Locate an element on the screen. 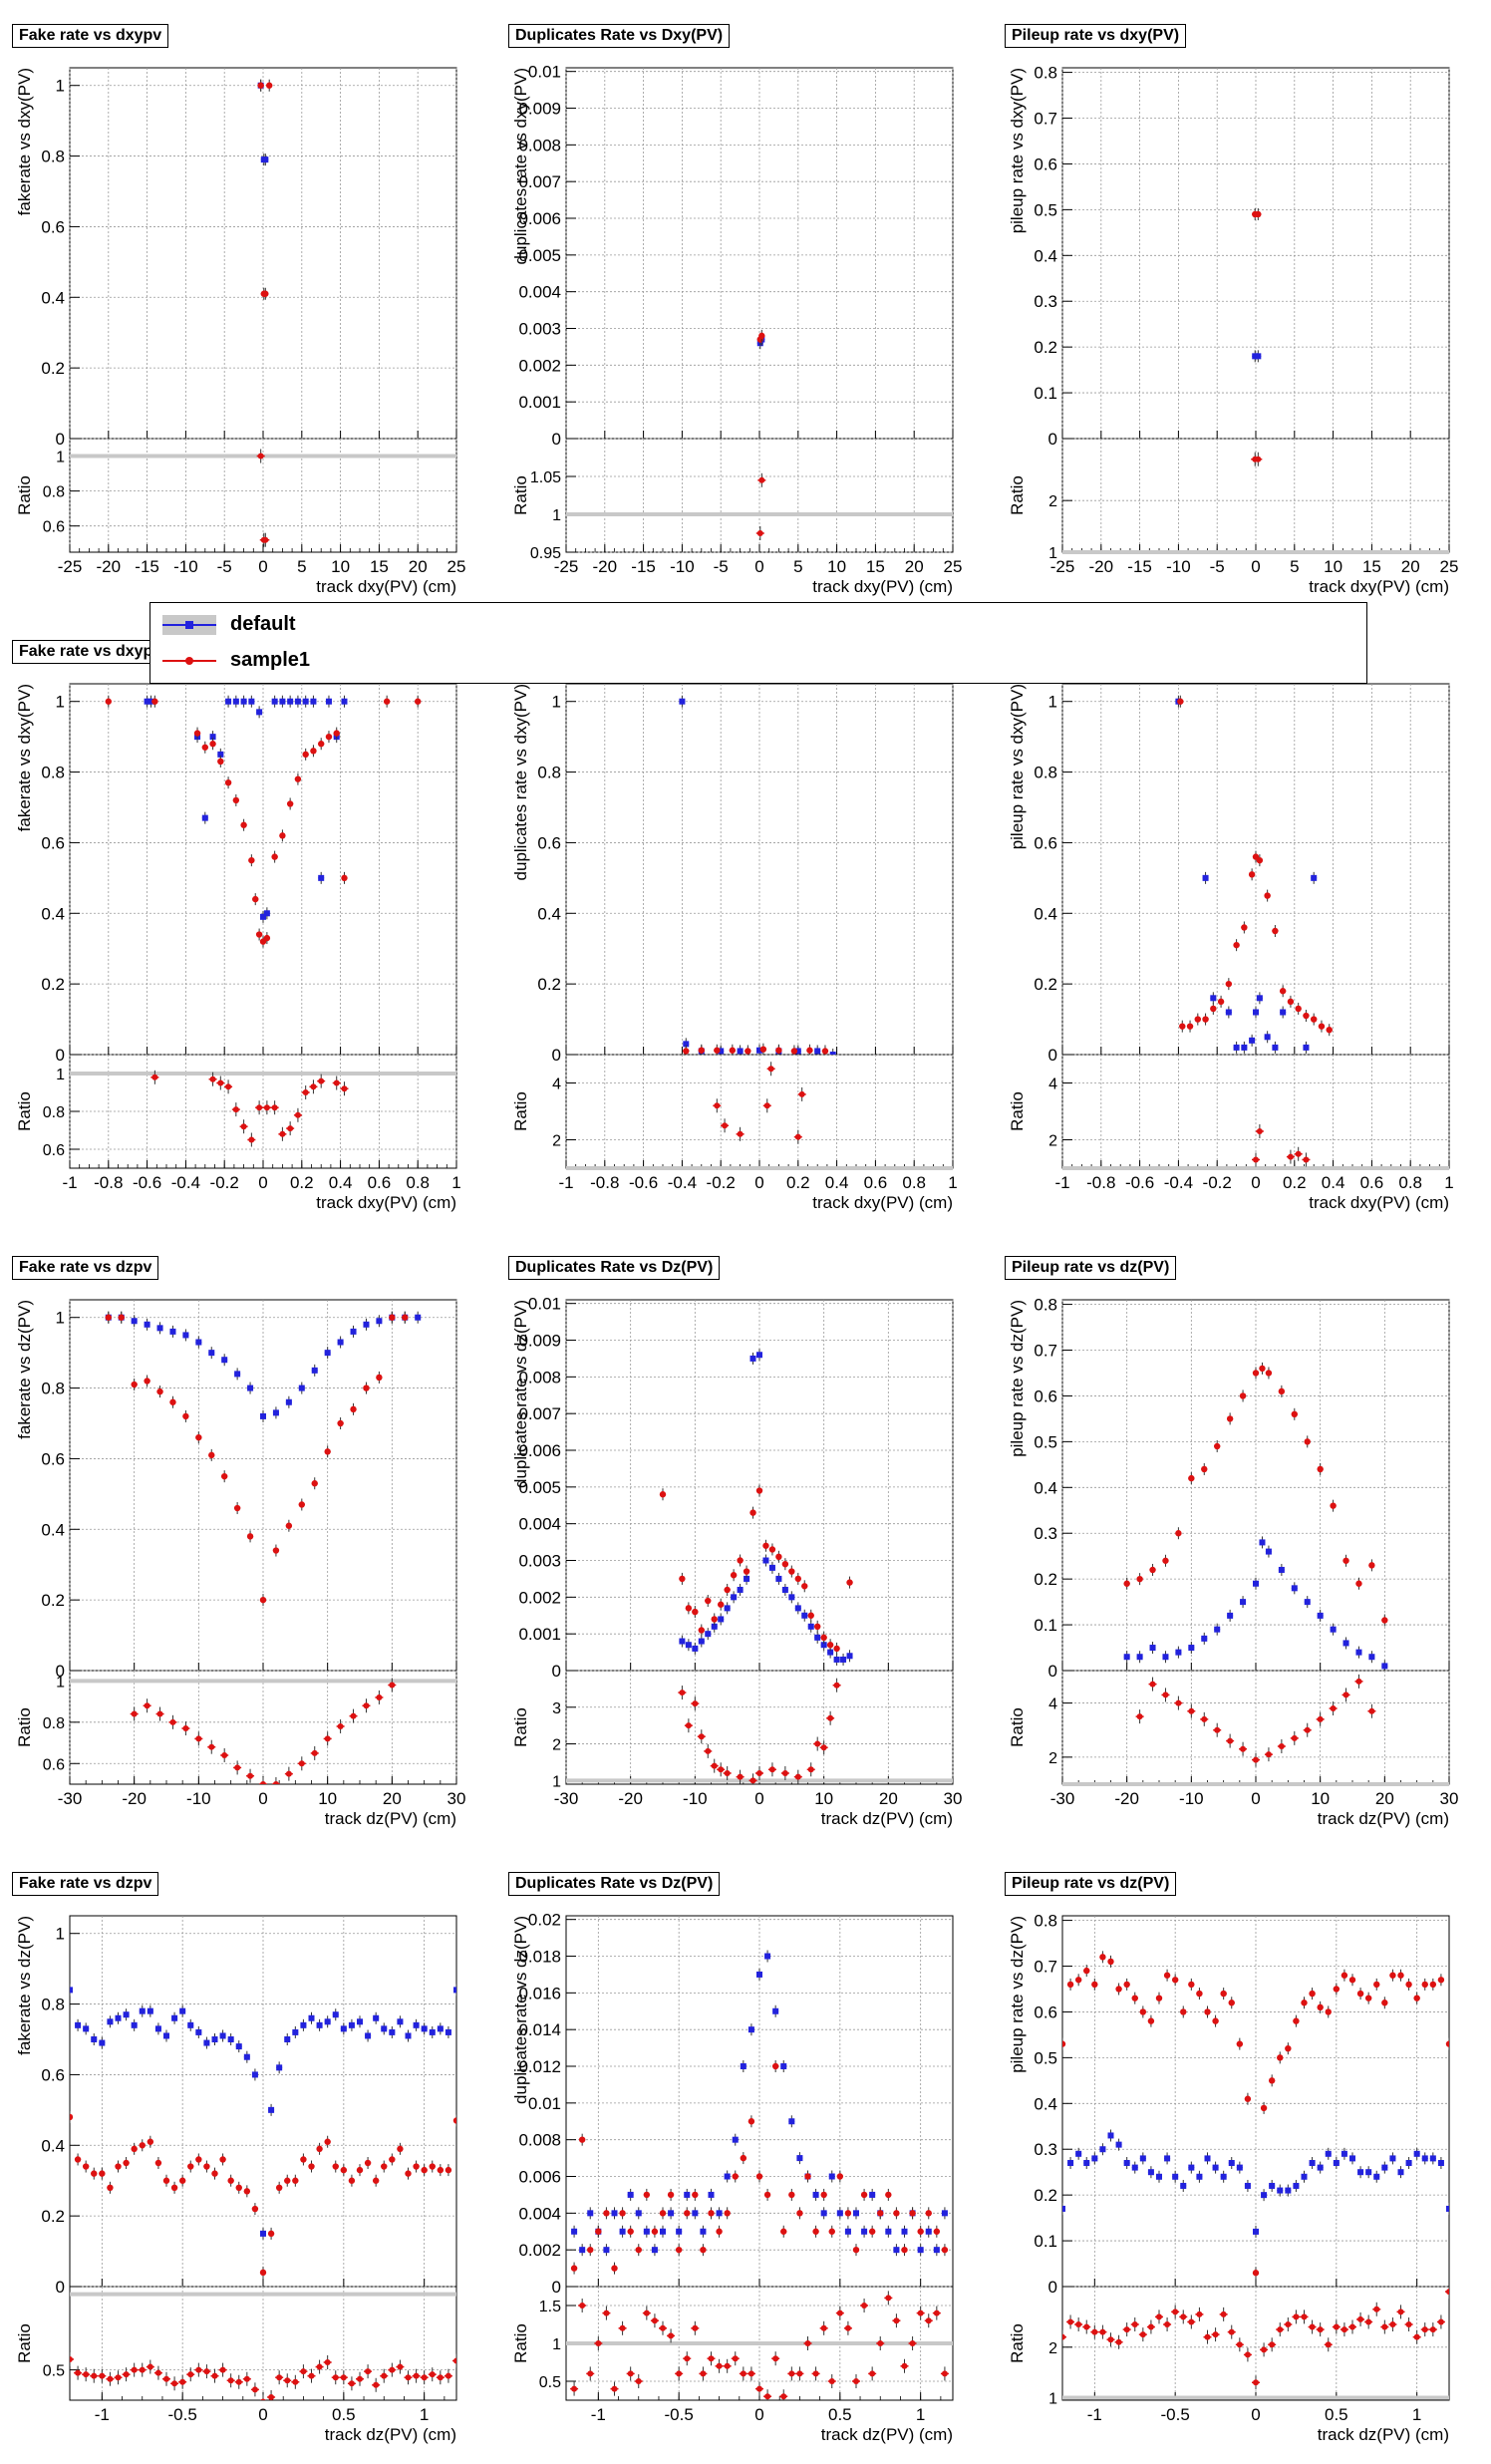 The width and height of the screenshot is (1491, 2464). x-tick-label: -0.8 is located at coordinates (1100, 1182).